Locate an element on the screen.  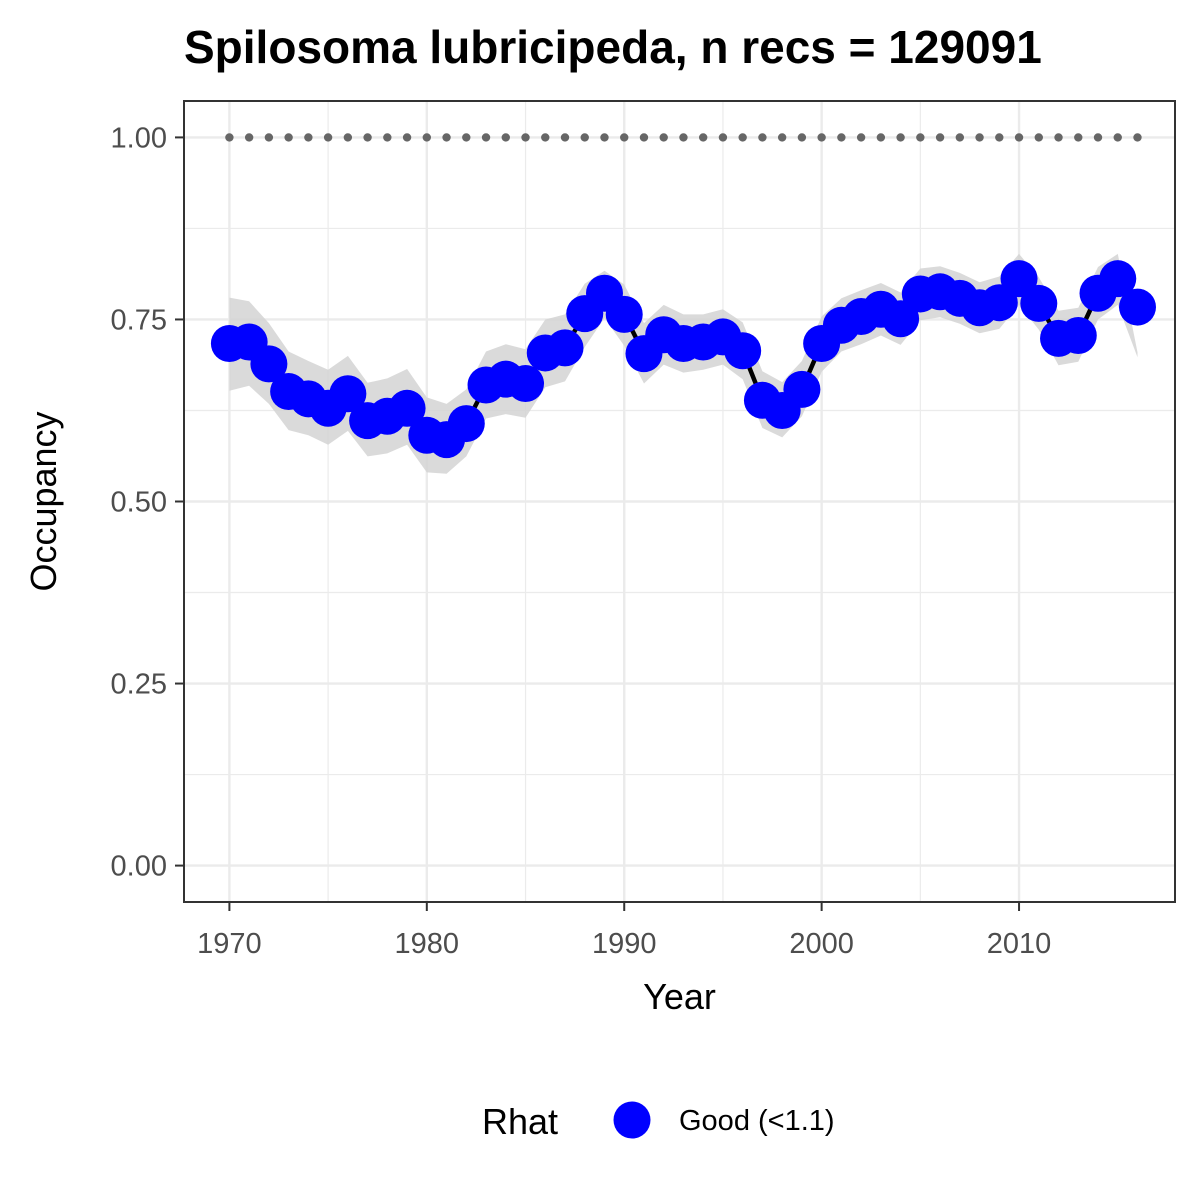
y-tick-label: 0.00 is located at coordinates (139, 867).